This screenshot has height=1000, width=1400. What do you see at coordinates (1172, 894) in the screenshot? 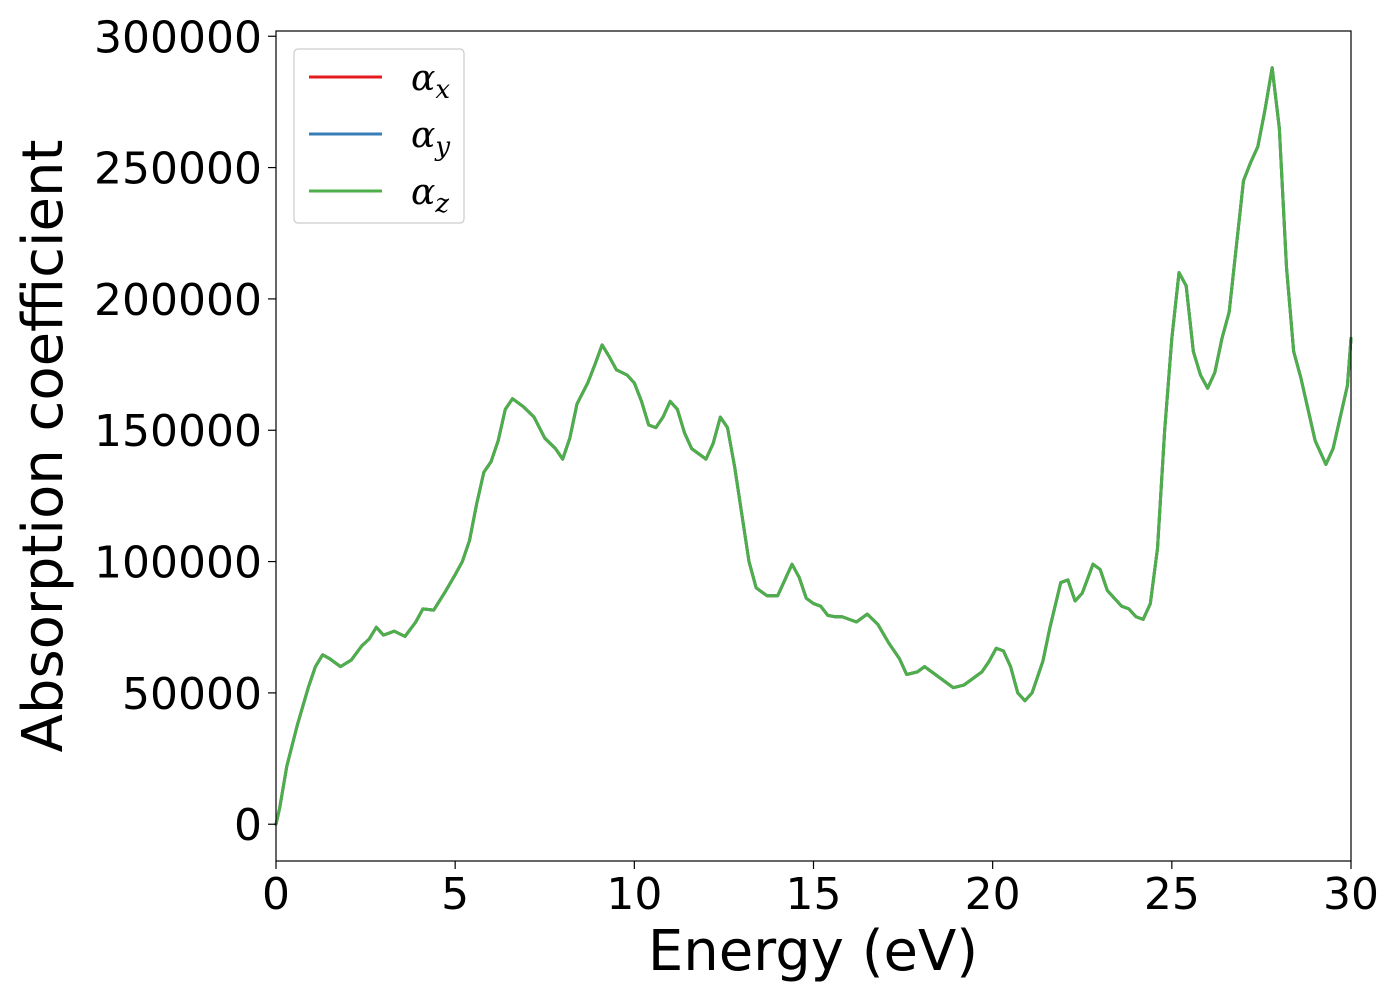
I see `x-tick-label: 25` at bounding box center [1172, 894].